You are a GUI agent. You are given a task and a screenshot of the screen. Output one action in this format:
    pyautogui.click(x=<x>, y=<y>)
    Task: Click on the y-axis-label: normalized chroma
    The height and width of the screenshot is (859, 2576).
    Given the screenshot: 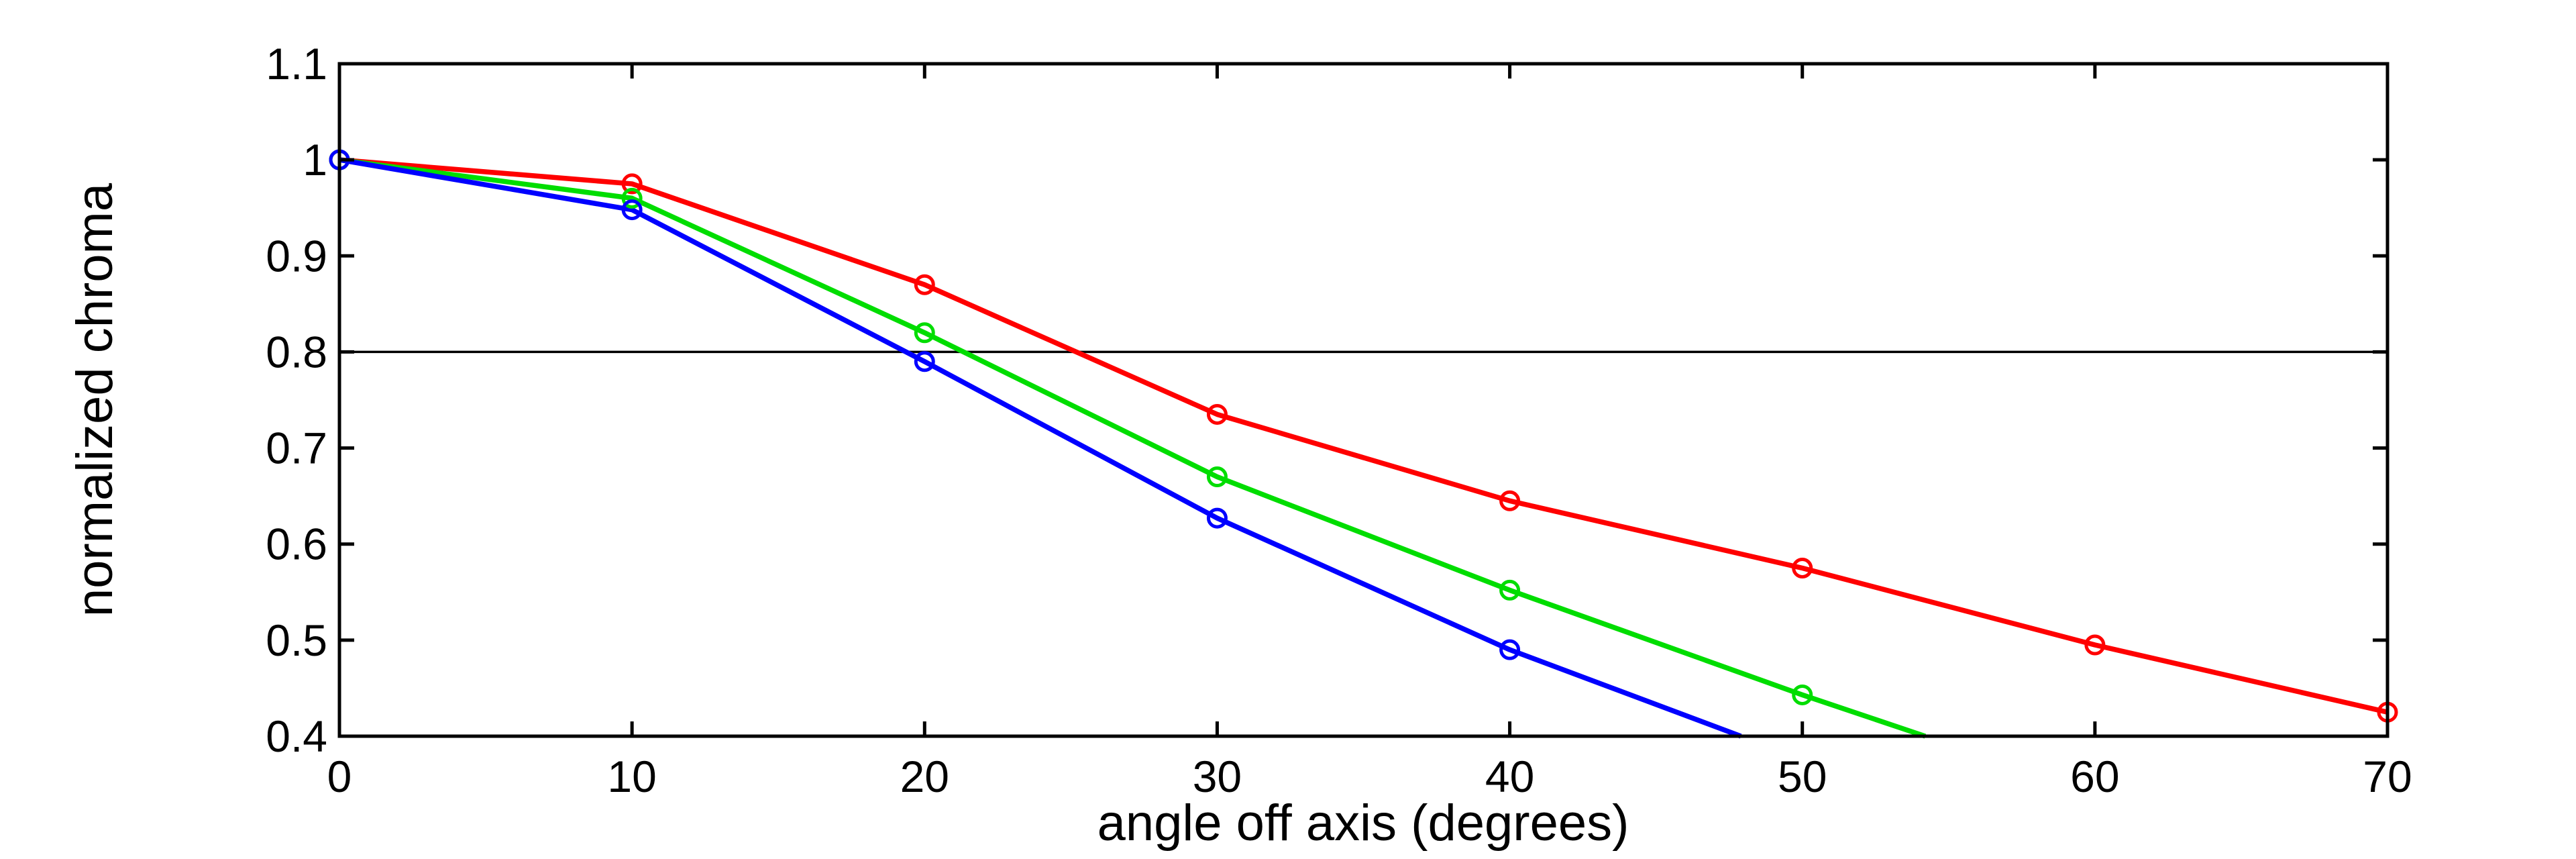 What is the action you would take?
    pyautogui.click(x=94, y=400)
    